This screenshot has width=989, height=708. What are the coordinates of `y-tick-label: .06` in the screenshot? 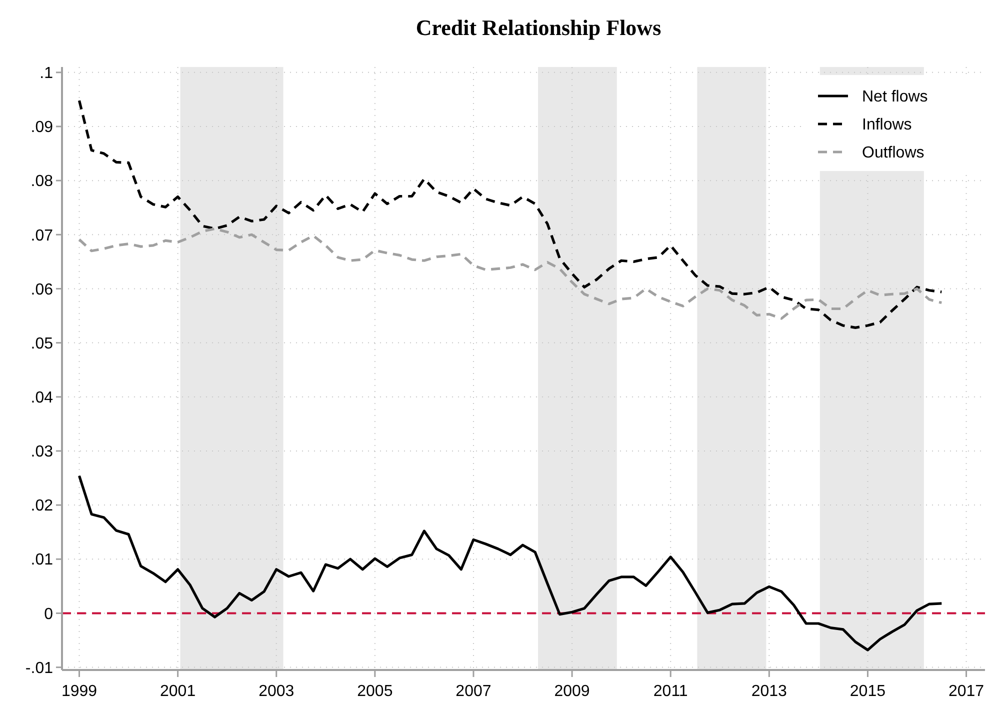 It's located at (42, 289).